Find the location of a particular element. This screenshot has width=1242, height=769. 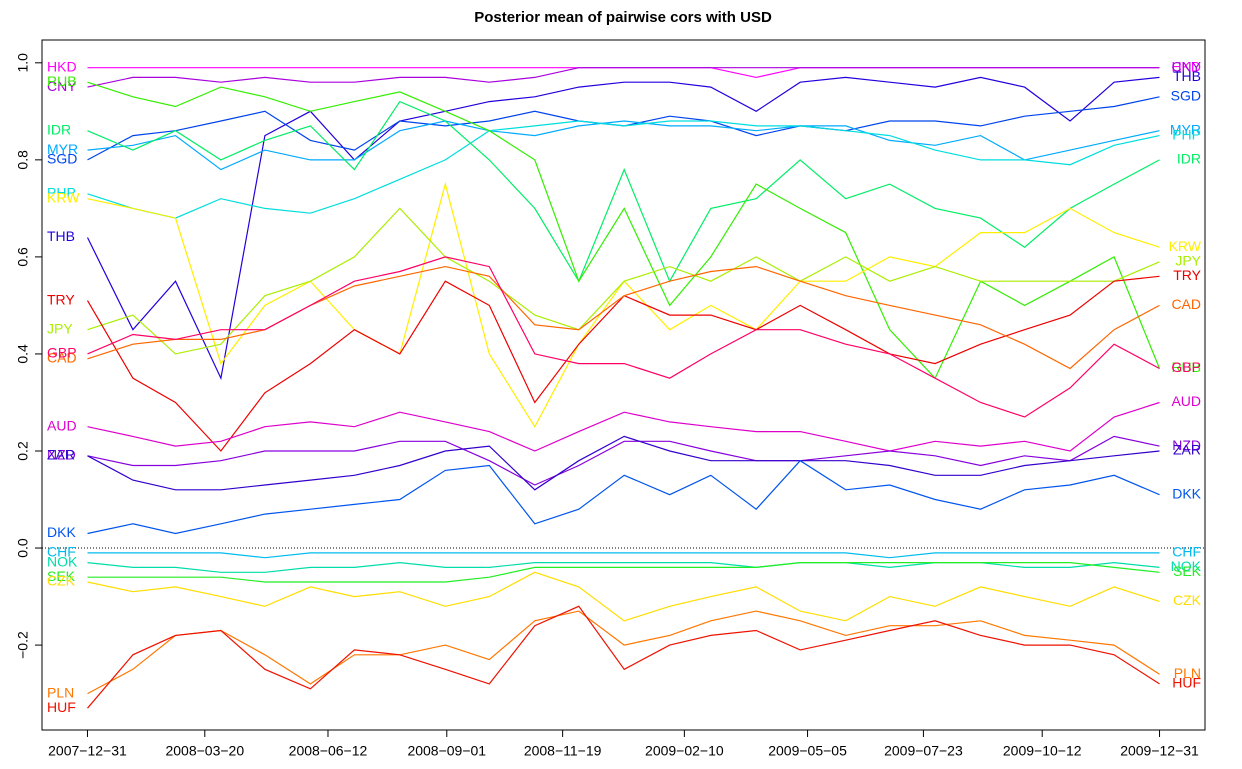

series-label-start: THB is located at coordinates (61, 236).